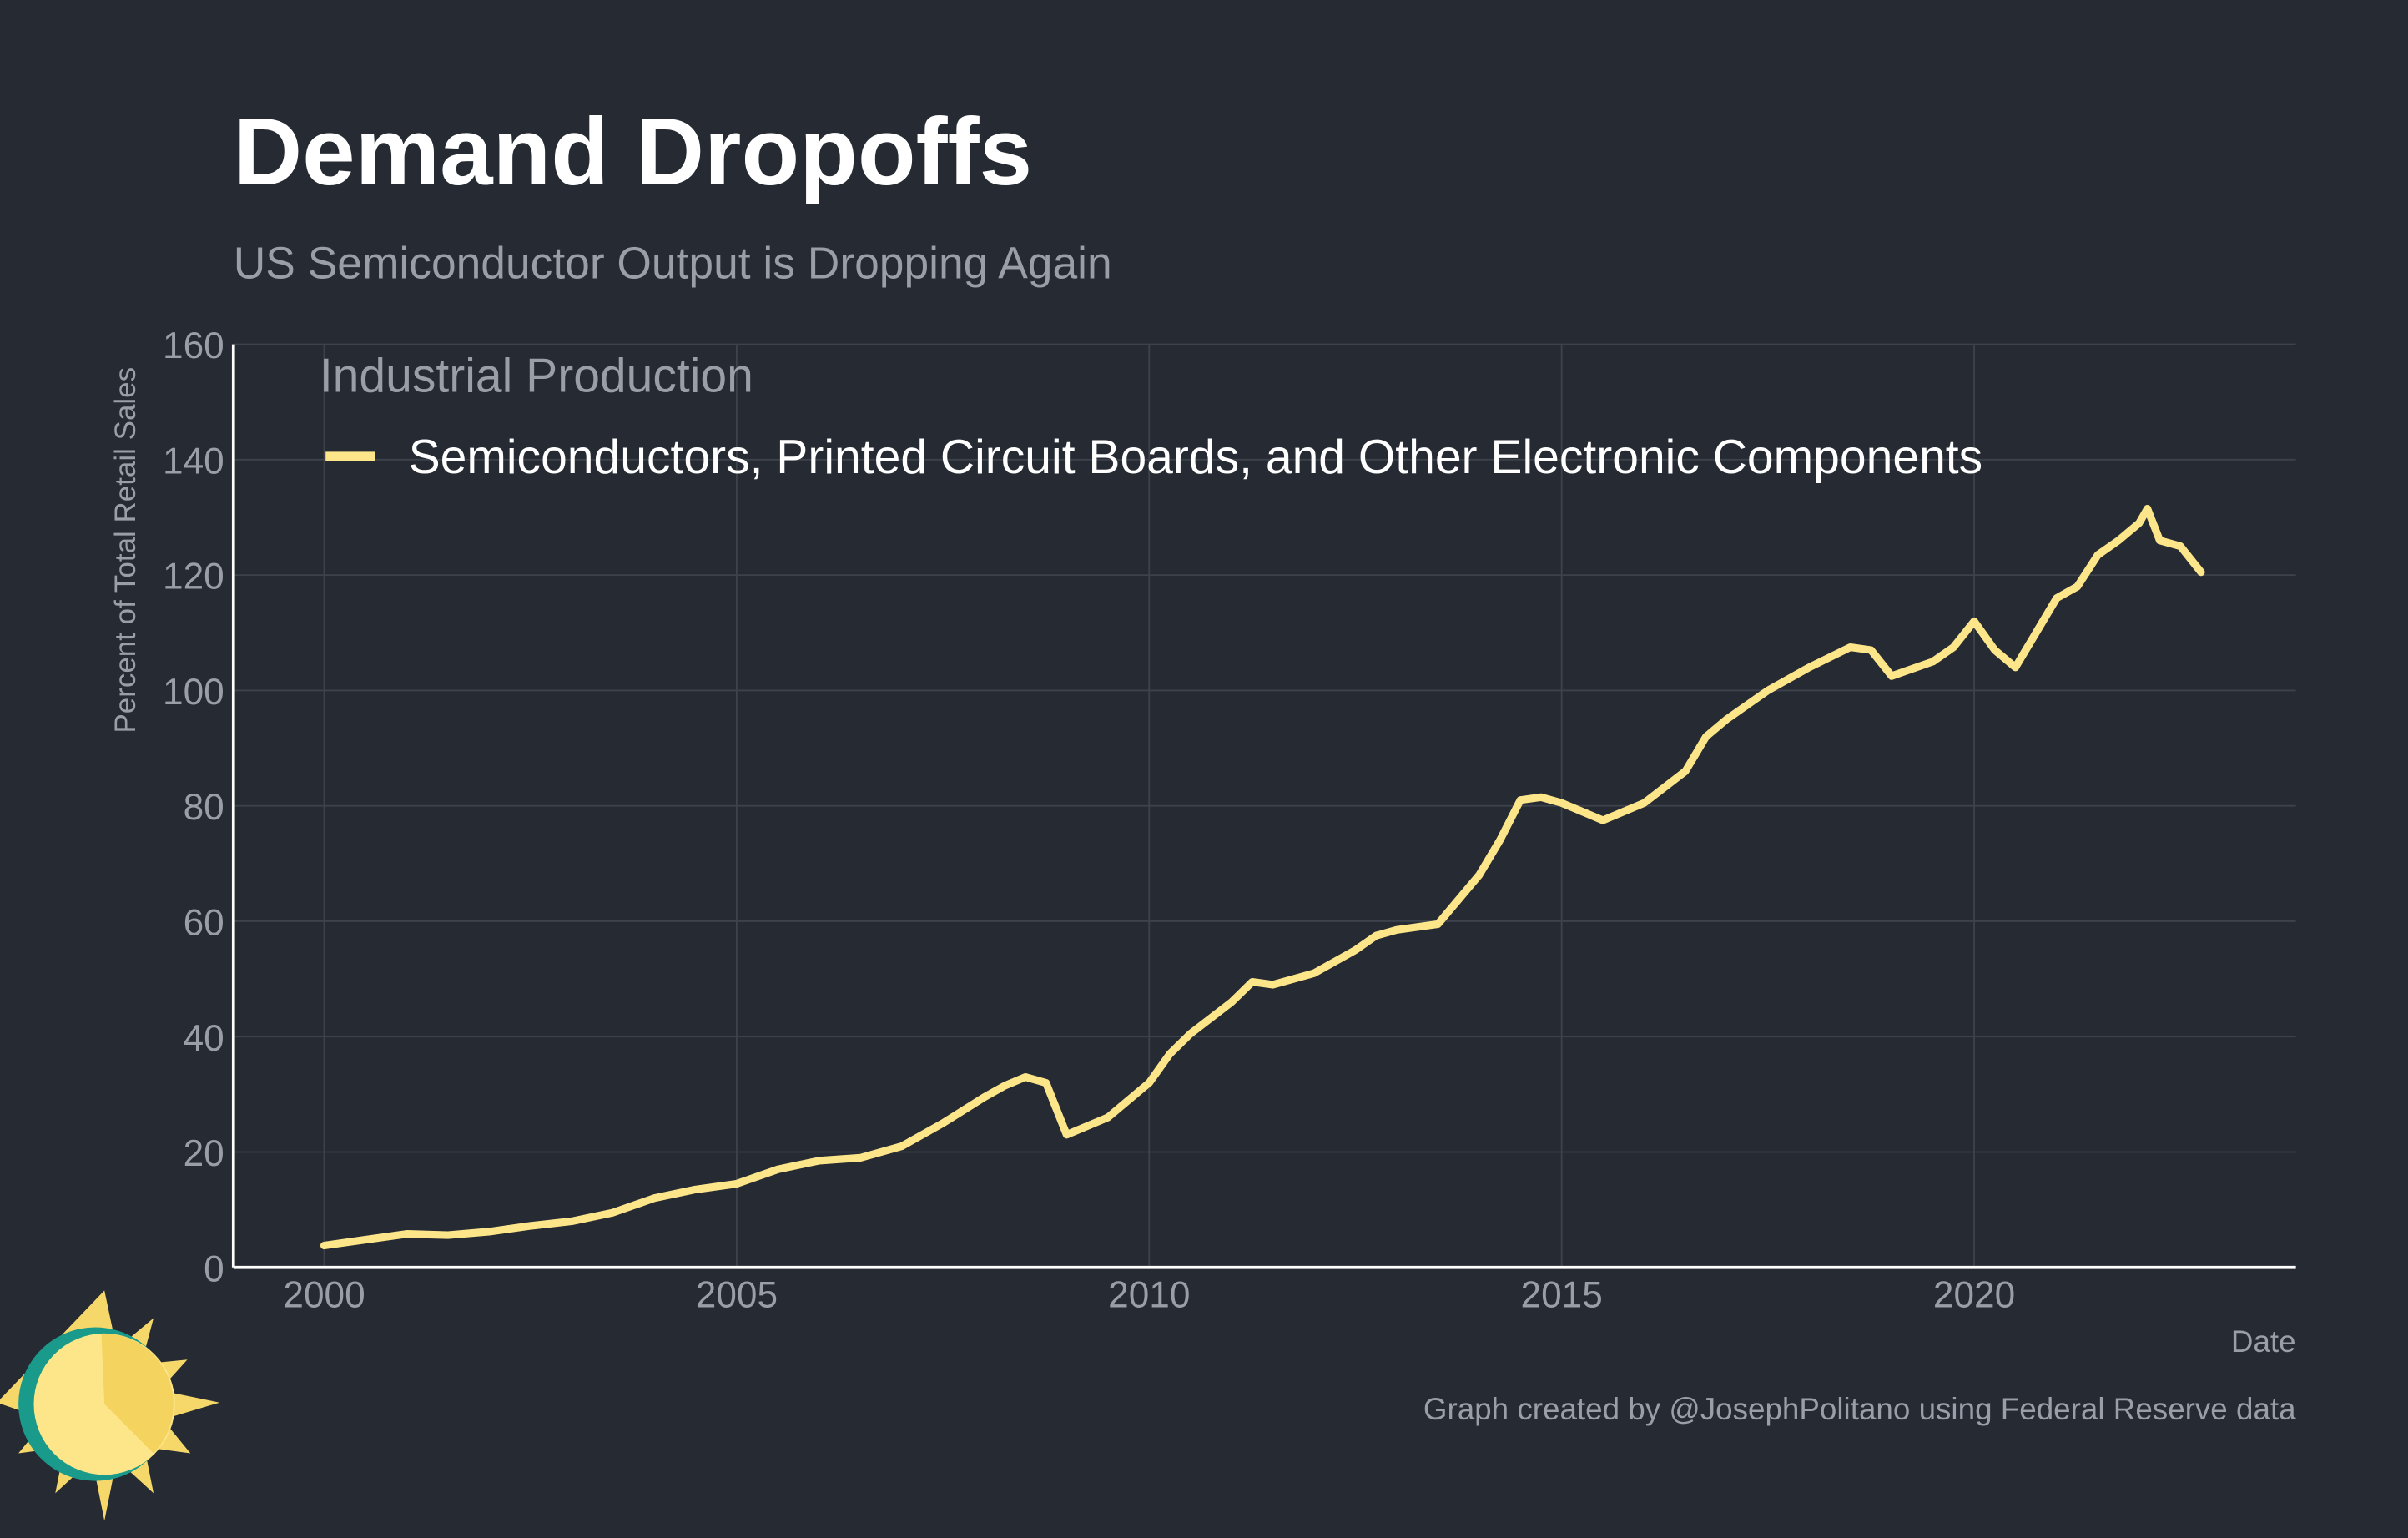 The image size is (2408, 1538). I want to click on y-axis-label: Percent of Total Retail Sales, so click(125, 550).